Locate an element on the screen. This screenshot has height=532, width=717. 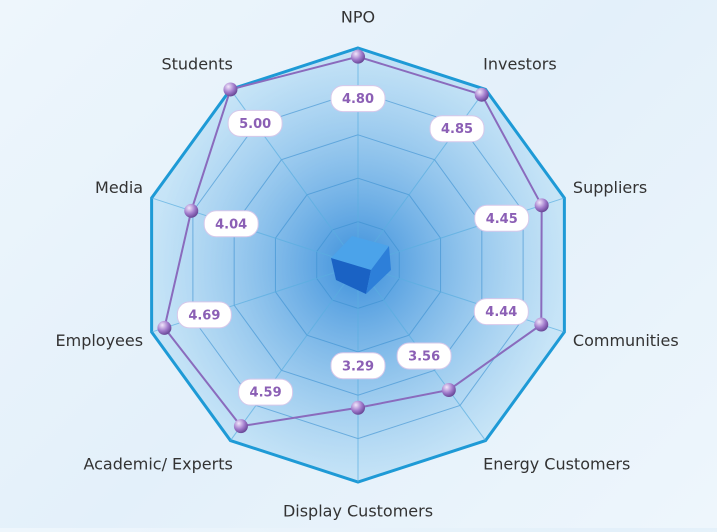
axis-label: Display Customers is located at coordinates (358, 511).